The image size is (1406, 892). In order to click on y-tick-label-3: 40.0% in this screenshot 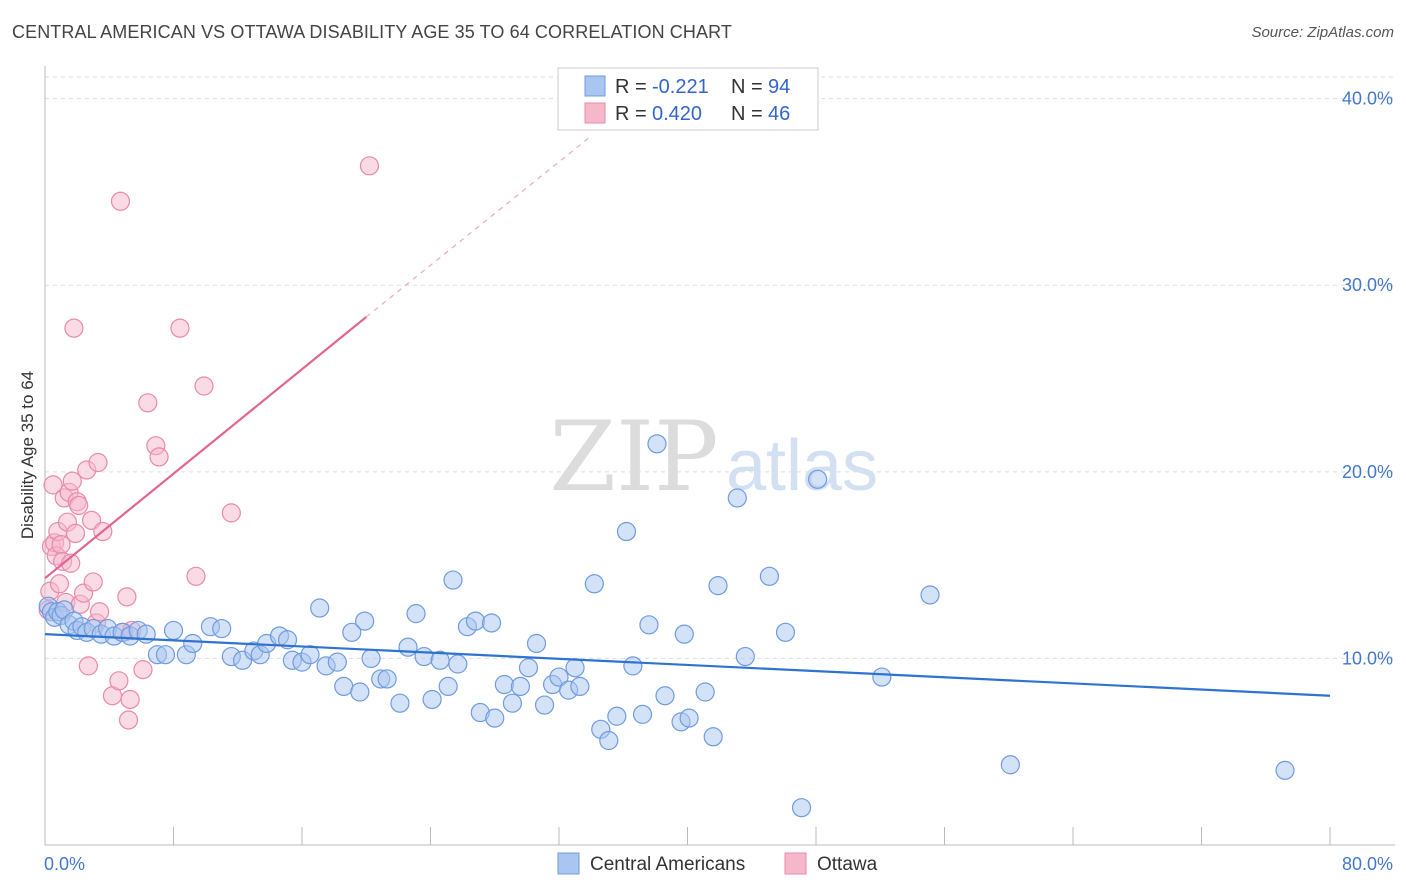, I will do `click(1367, 99)`.